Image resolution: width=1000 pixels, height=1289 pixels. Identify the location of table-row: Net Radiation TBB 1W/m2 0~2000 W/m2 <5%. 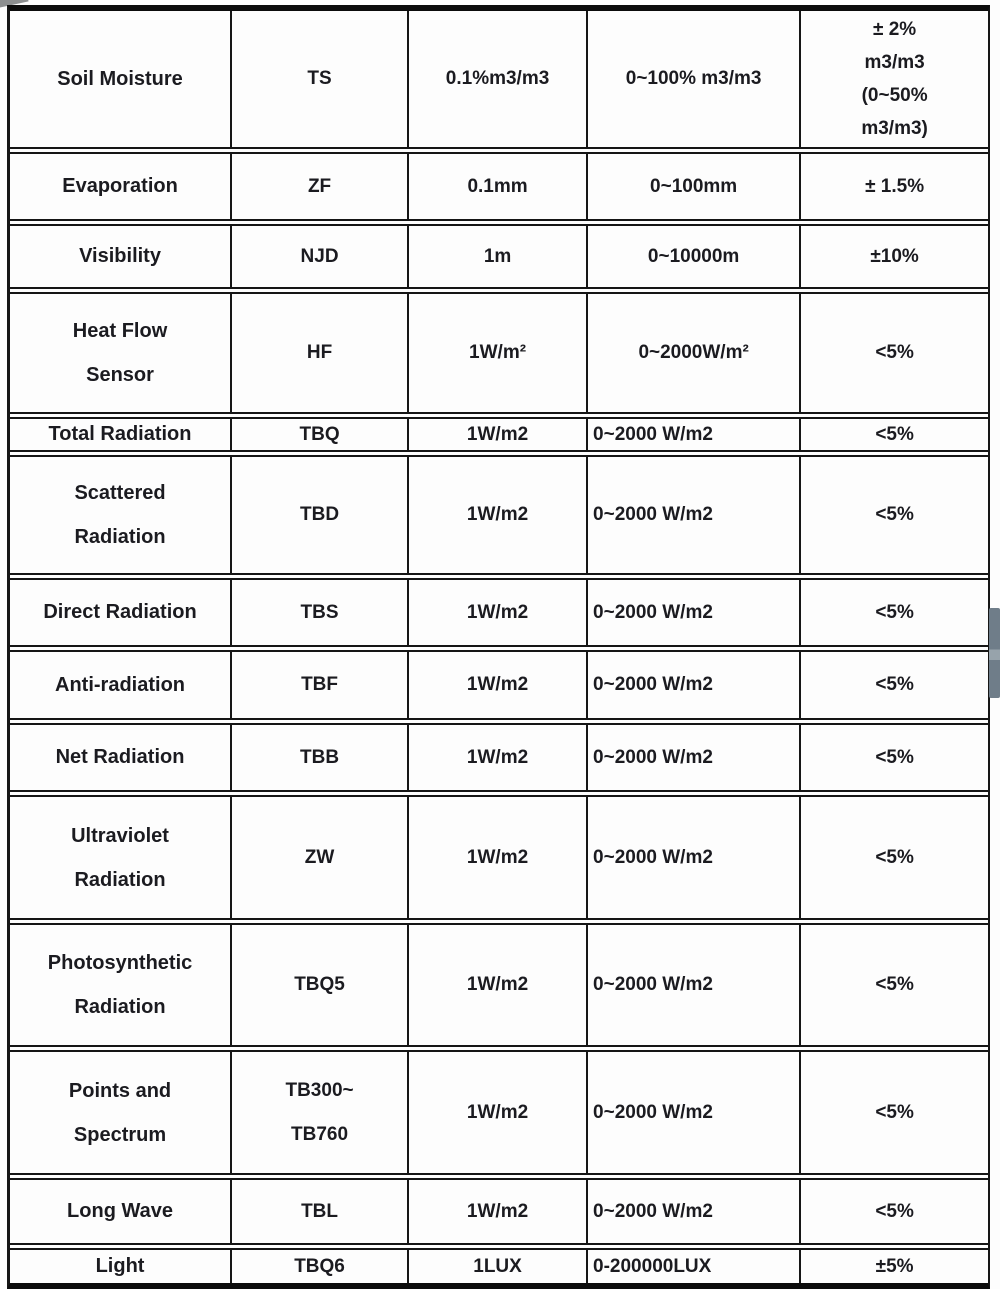
(499, 754).